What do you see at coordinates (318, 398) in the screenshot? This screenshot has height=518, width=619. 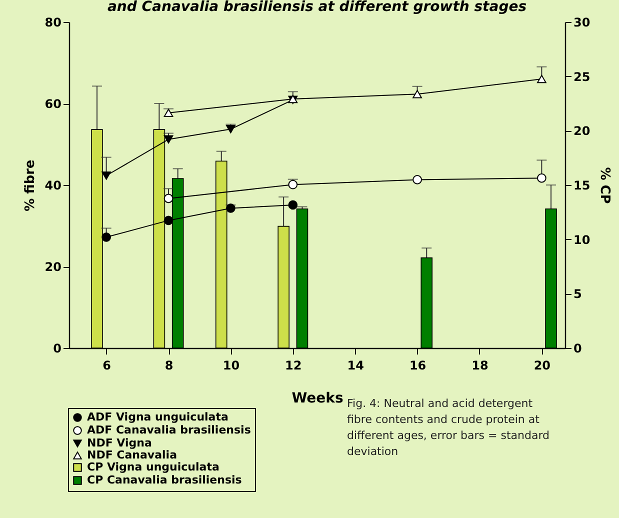 I see `x-axis-title: Weeks` at bounding box center [318, 398].